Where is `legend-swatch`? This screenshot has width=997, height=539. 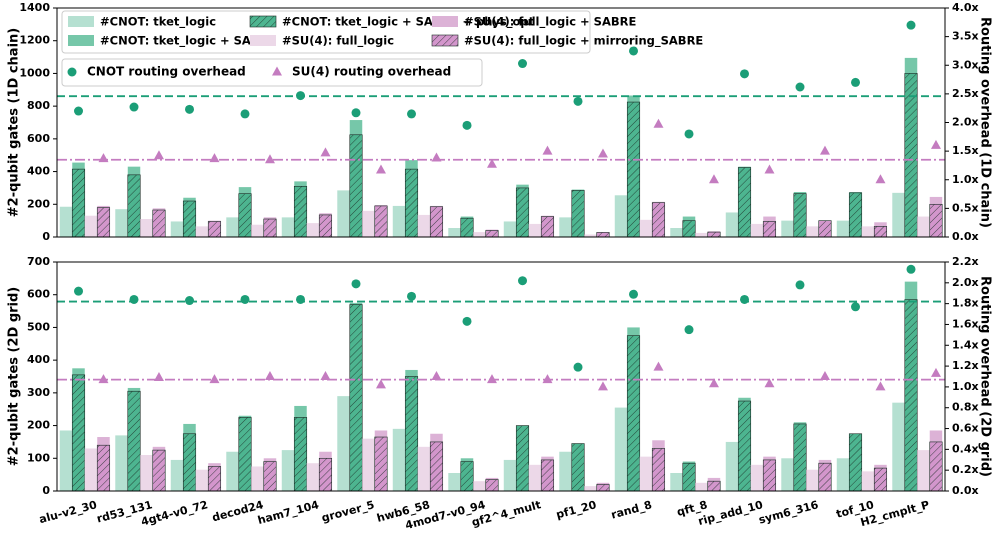 legend-swatch is located at coordinates (81, 40).